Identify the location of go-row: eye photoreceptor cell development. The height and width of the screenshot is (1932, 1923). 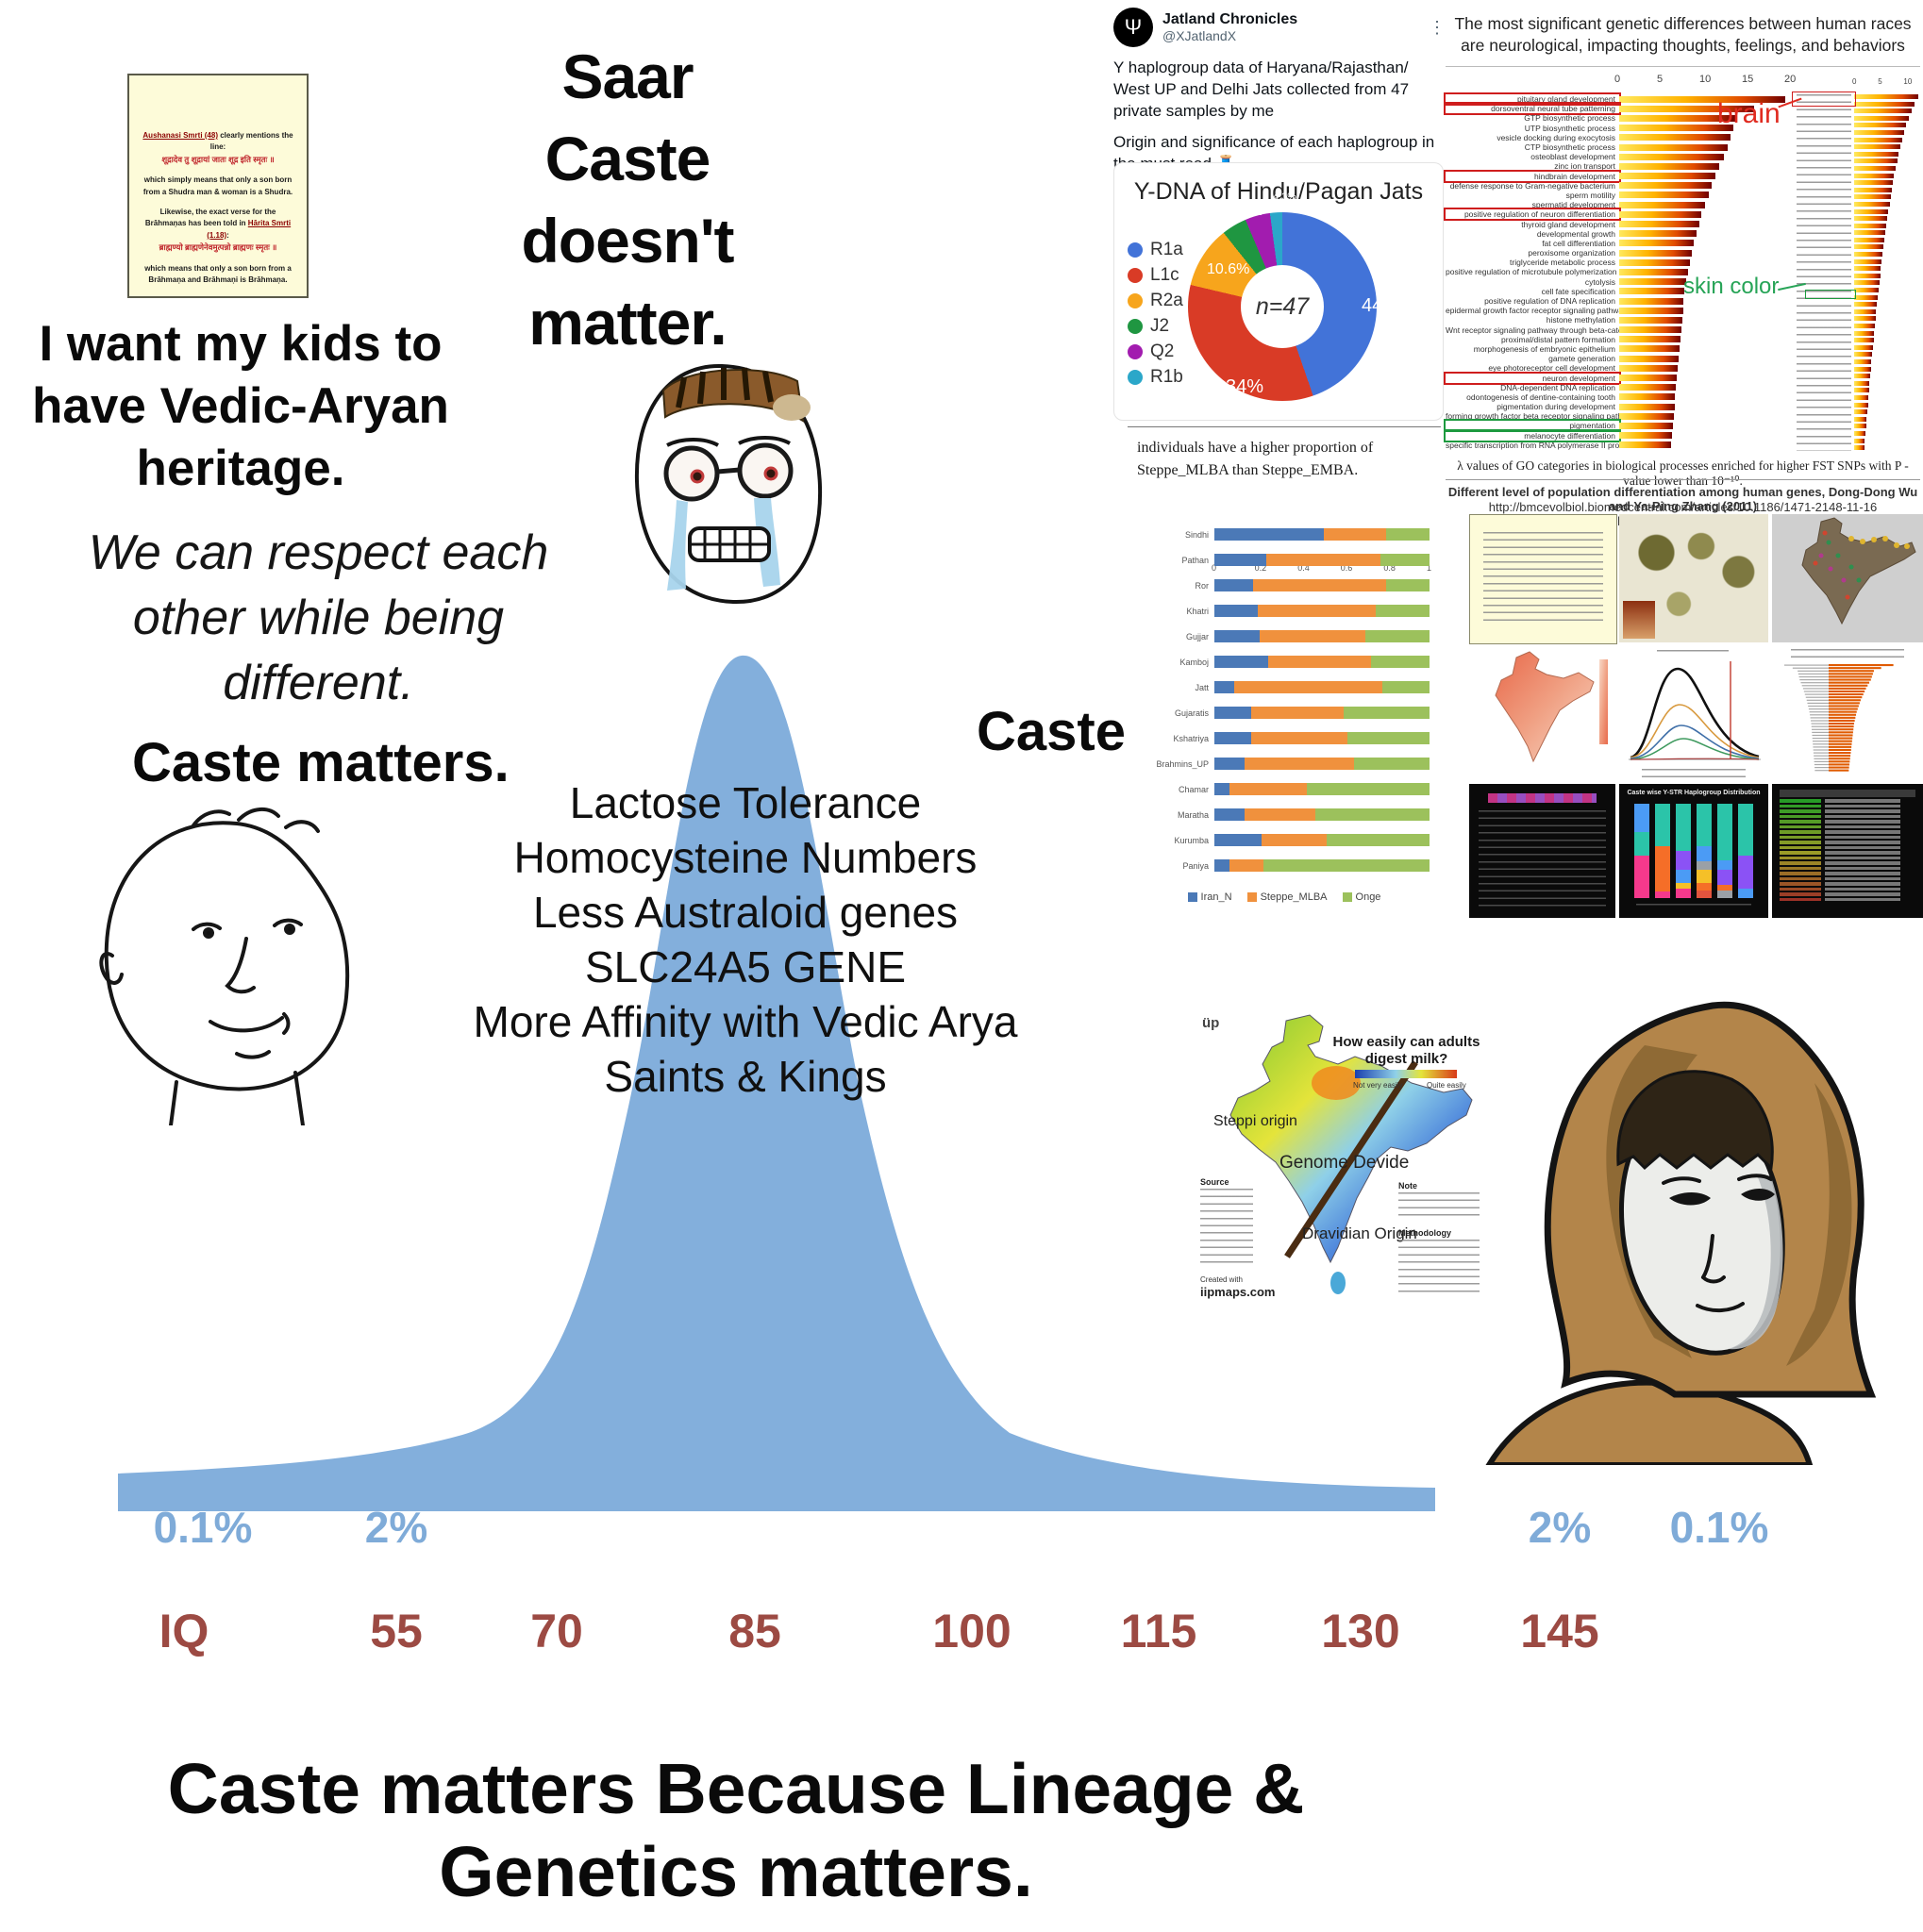
(1683, 368).